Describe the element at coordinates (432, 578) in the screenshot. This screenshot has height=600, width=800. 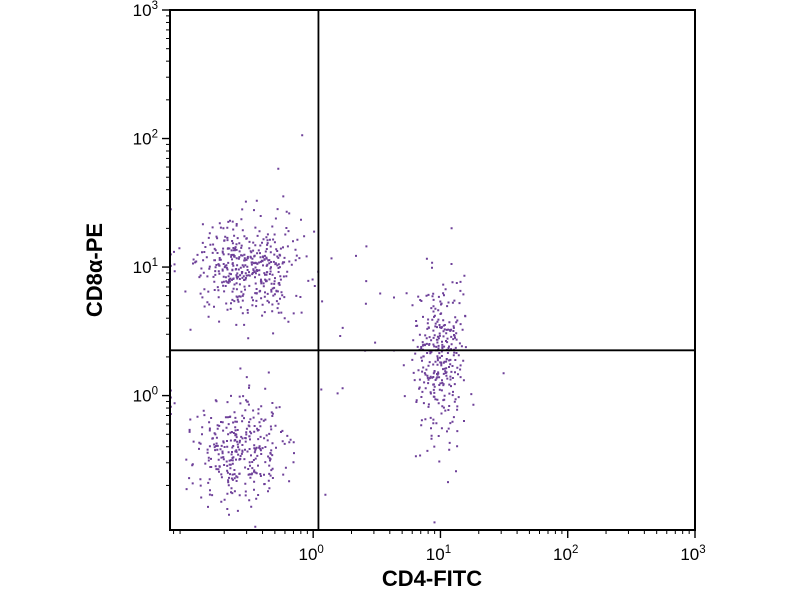
I see `x-axis-label: CD4-FITC` at that location.